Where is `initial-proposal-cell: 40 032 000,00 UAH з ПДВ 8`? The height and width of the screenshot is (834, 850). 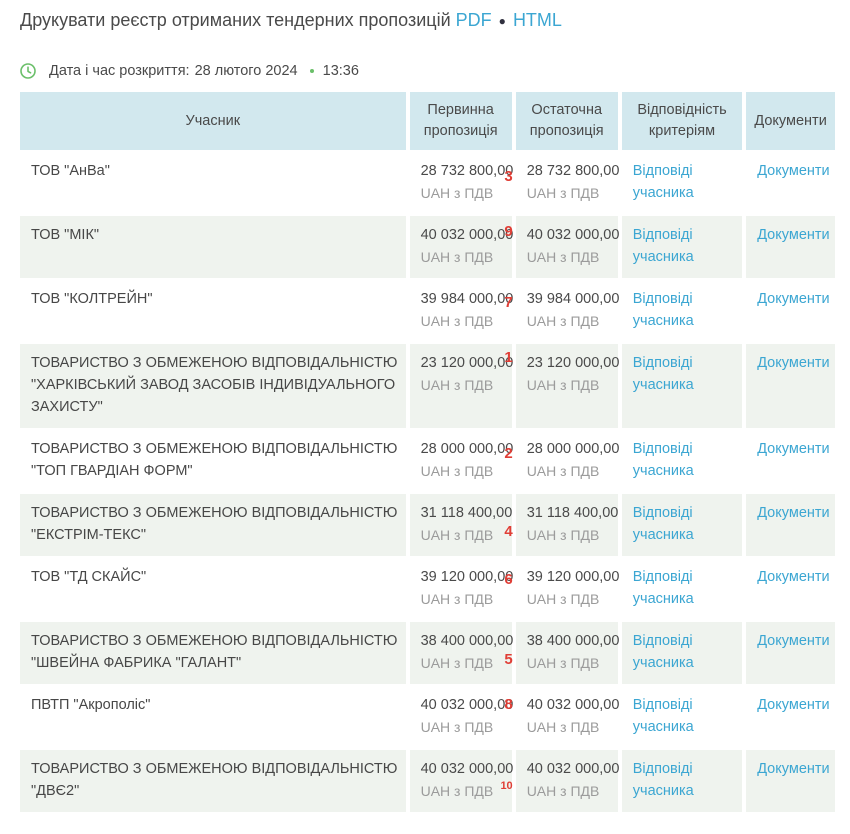
initial-proposal-cell: 40 032 000,00 UAH з ПДВ 8 is located at coordinates (461, 717).